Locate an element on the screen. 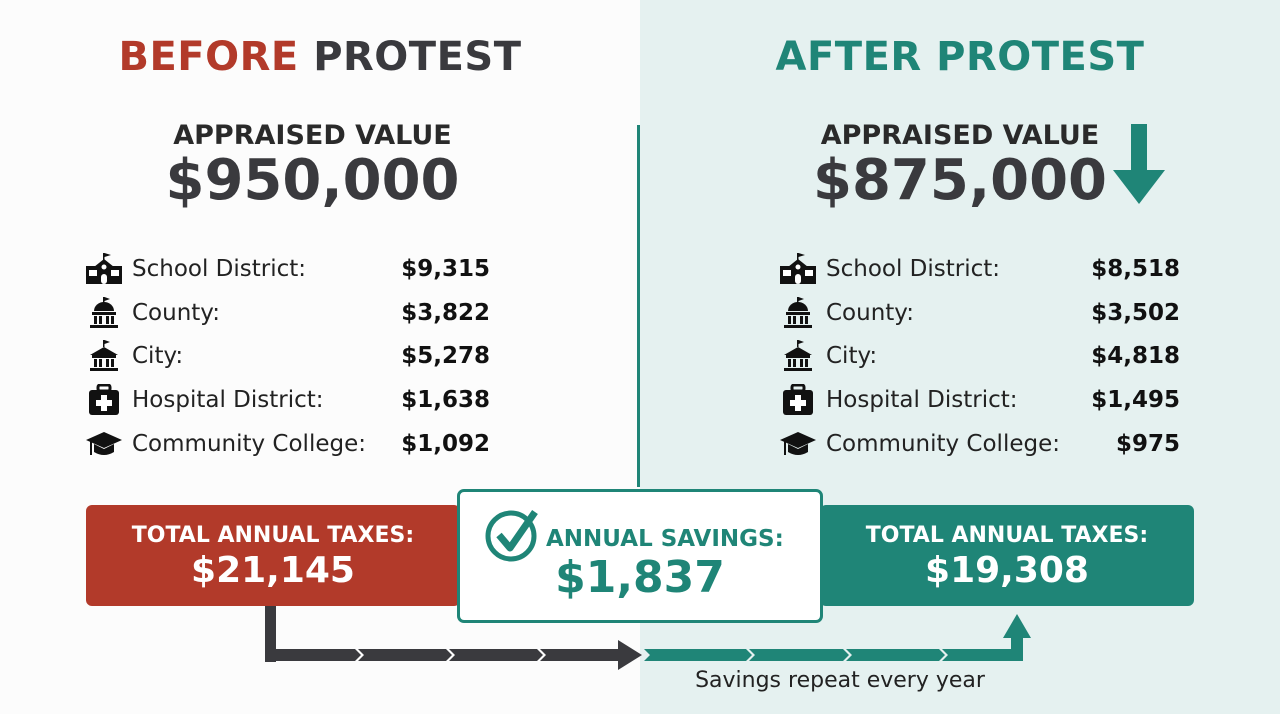  before-tax-row: Hospital District: $1,638 is located at coordinates (287, 400).